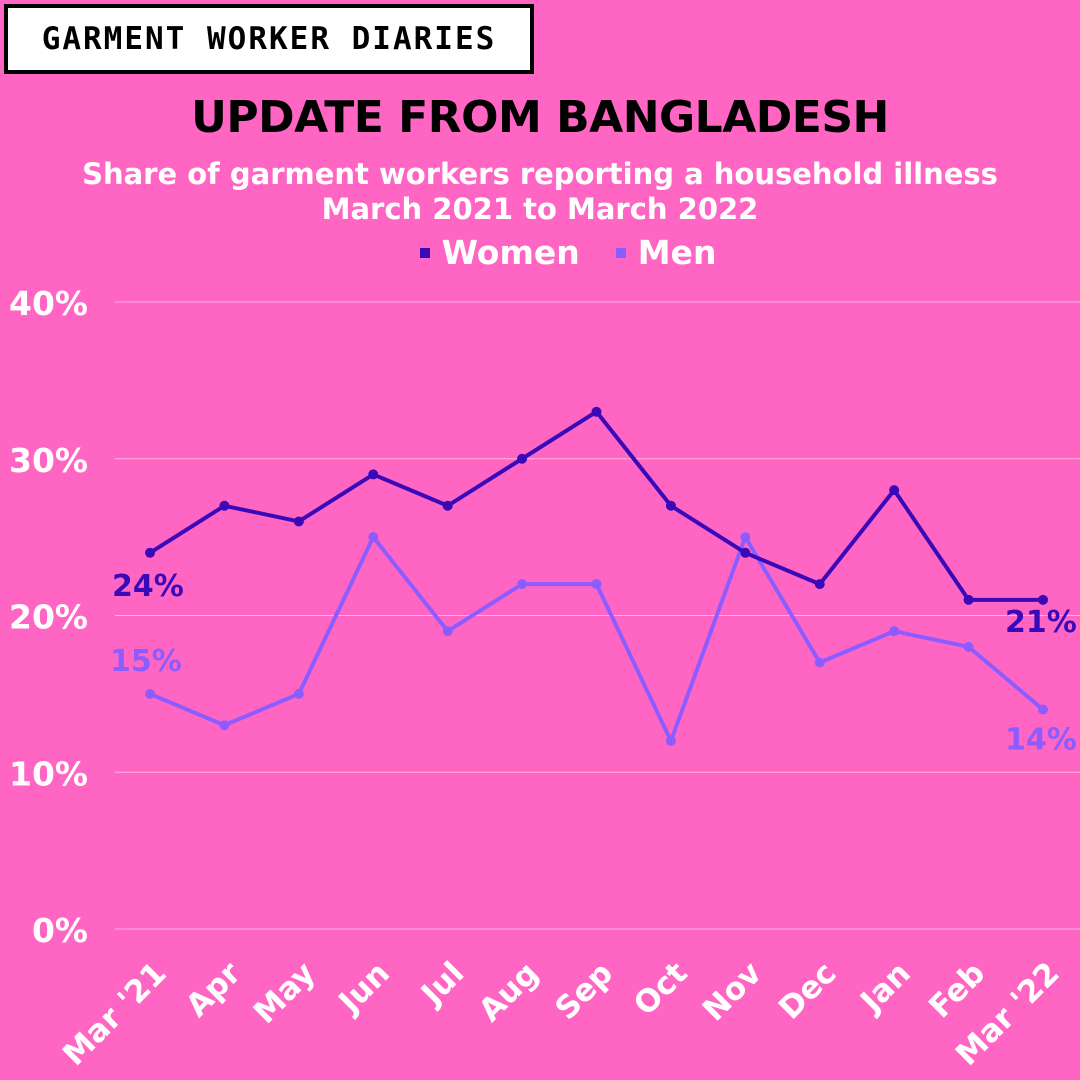 The image size is (1080, 1080). Describe the element at coordinates (884, 987) in the screenshot. I see `x-tick-label: Jan` at that location.